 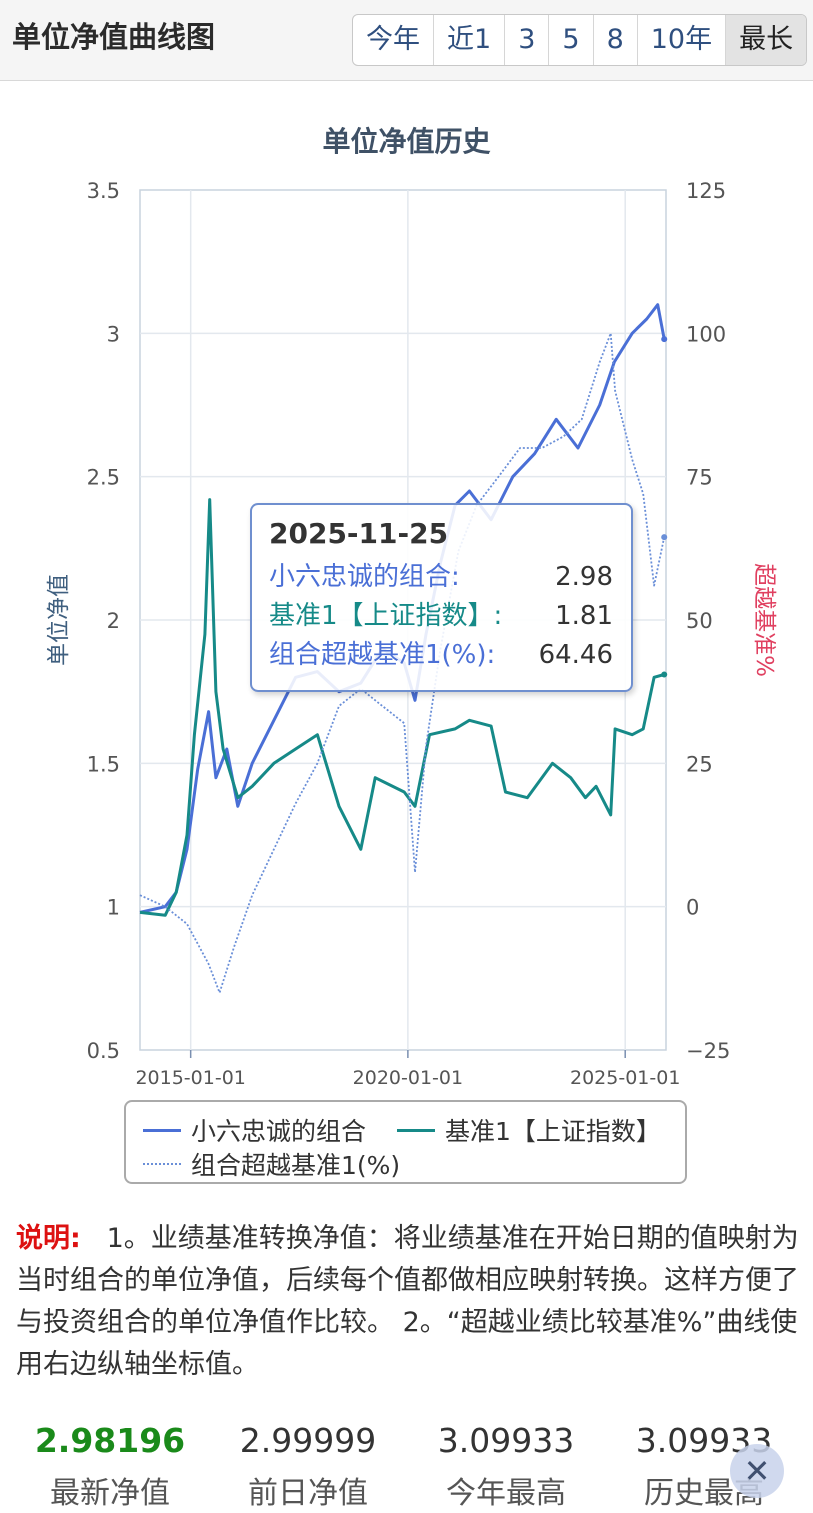 I want to click on stat-year-high-label: 今年最高, so click(x=506, y=1493).